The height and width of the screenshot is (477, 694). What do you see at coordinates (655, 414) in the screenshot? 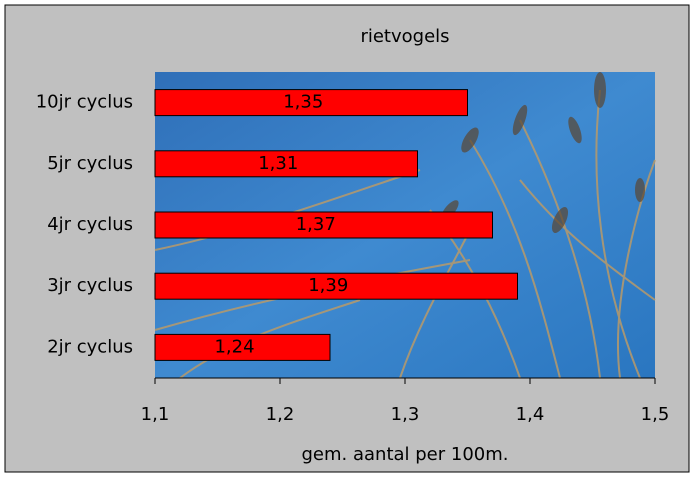
I see `x-tick-label: 1,5` at bounding box center [655, 414].